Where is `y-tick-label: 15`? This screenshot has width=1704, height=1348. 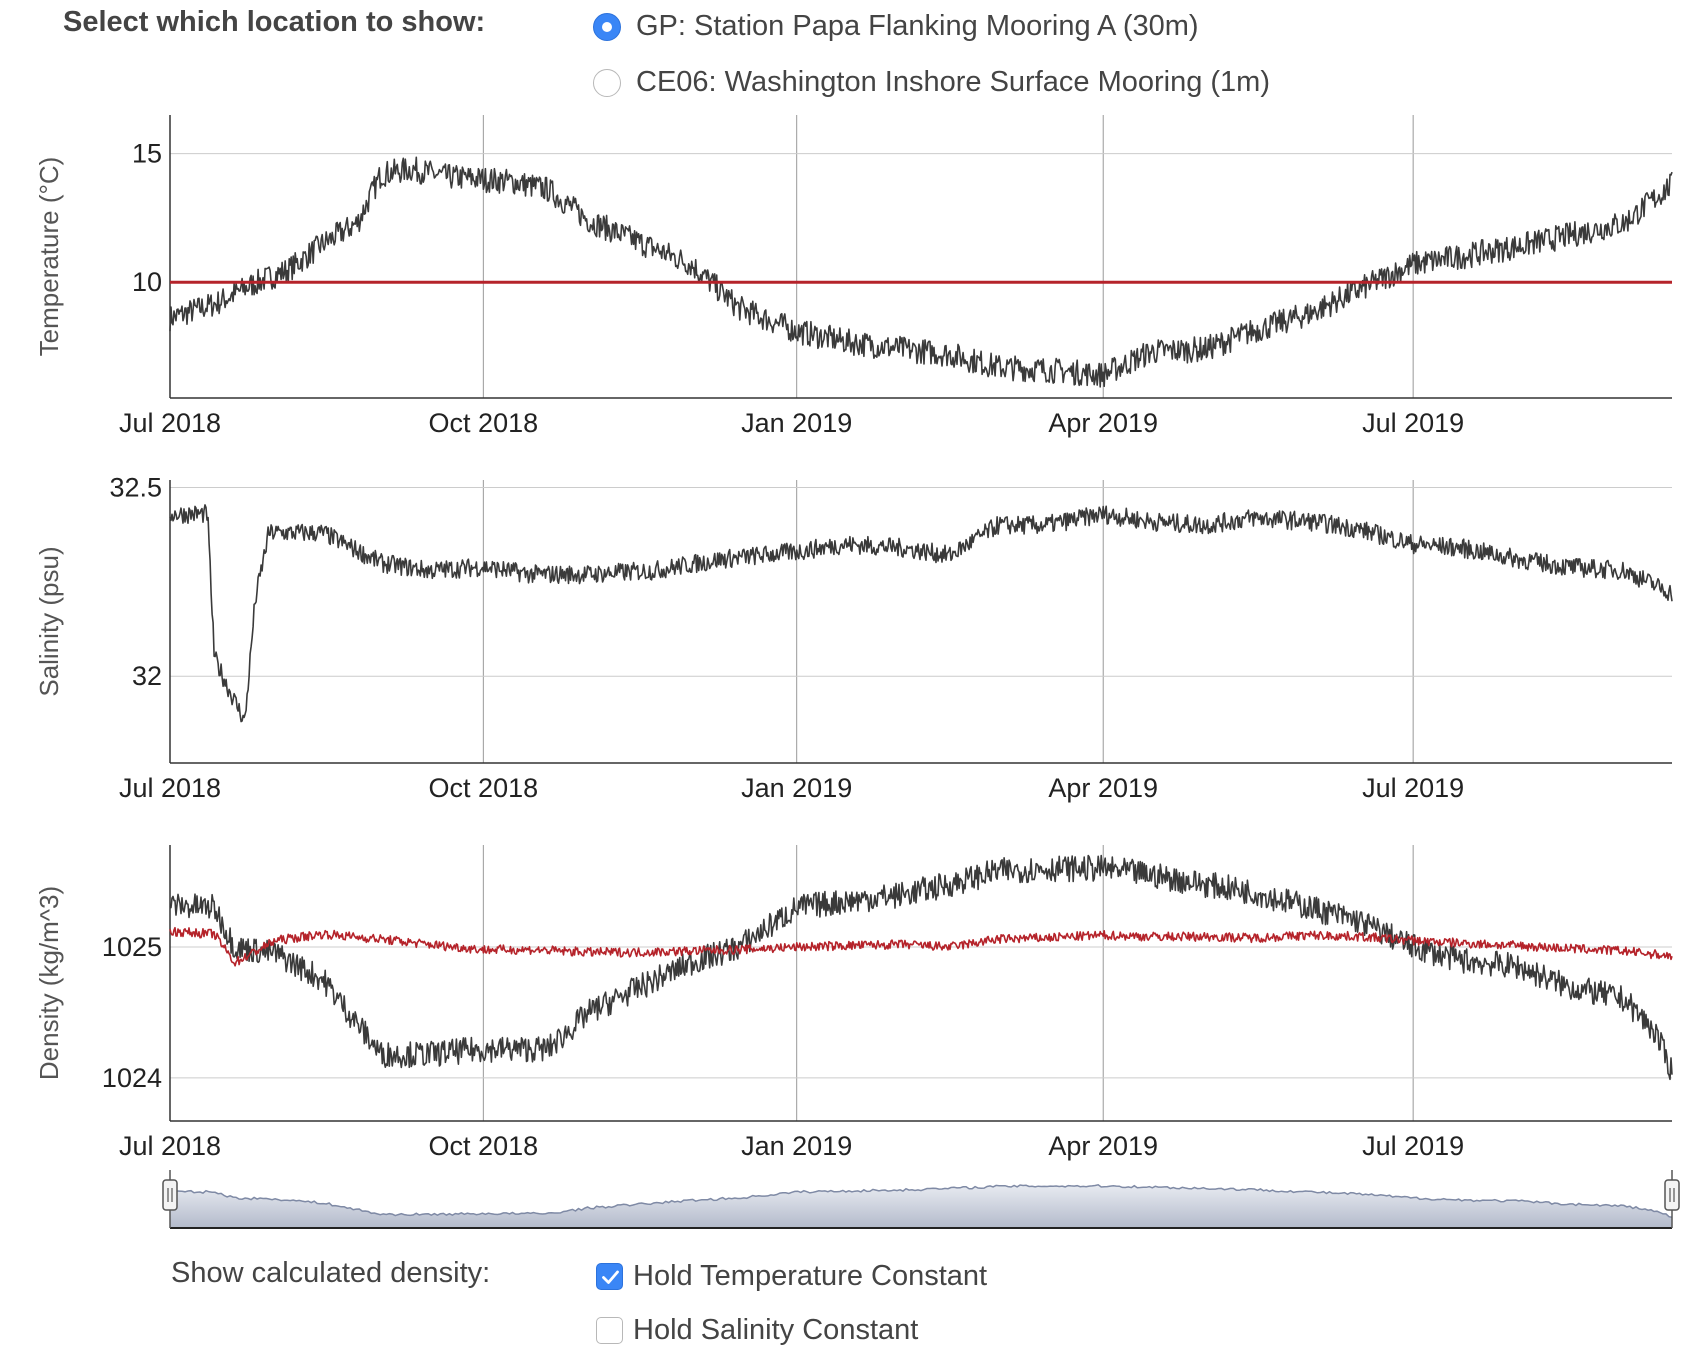
y-tick-label: 15 is located at coordinates (147, 154).